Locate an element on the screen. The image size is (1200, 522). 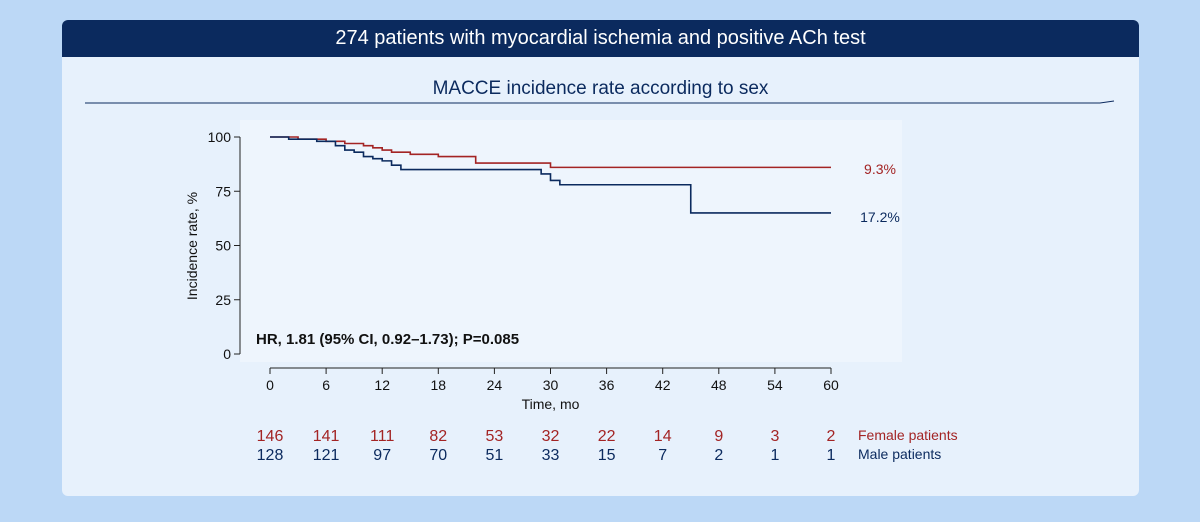
y-tick-label-100: 100 is located at coordinates (220, 137).